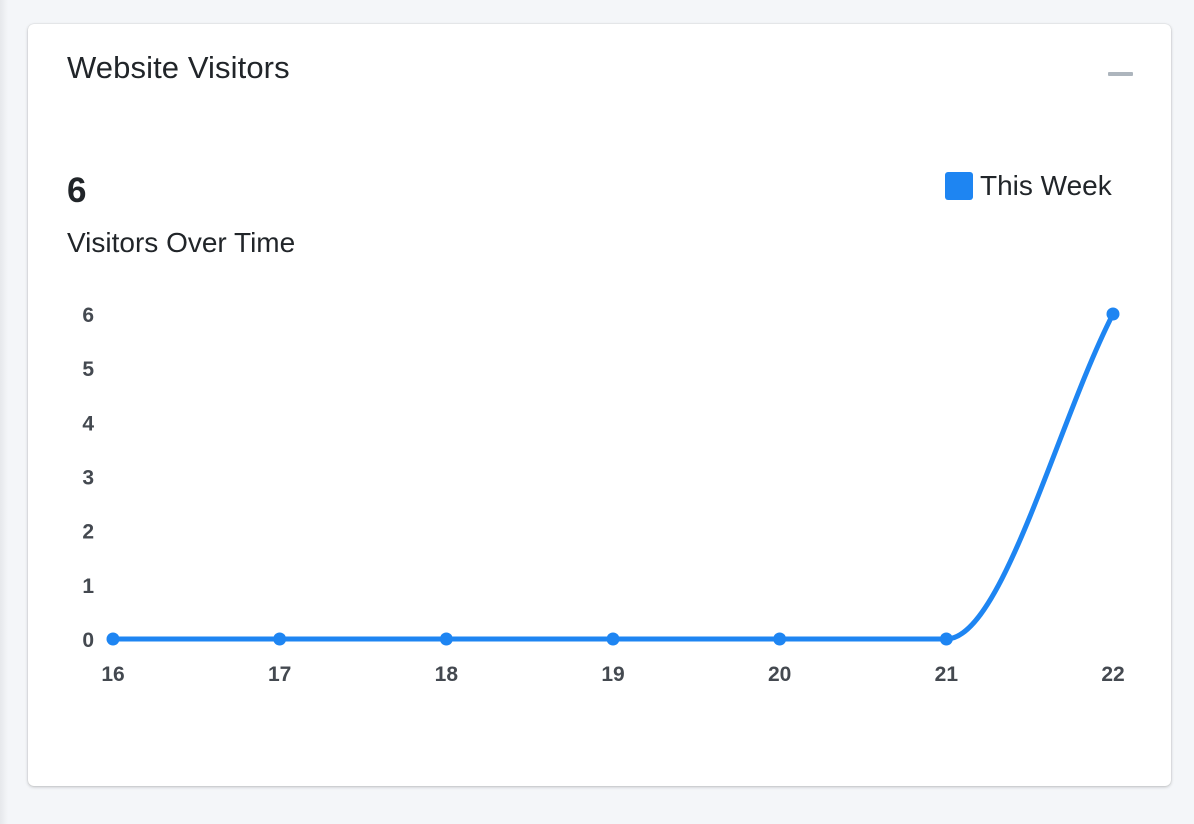 This screenshot has width=1194, height=824. I want to click on y-tick-label: 1, so click(88, 586).